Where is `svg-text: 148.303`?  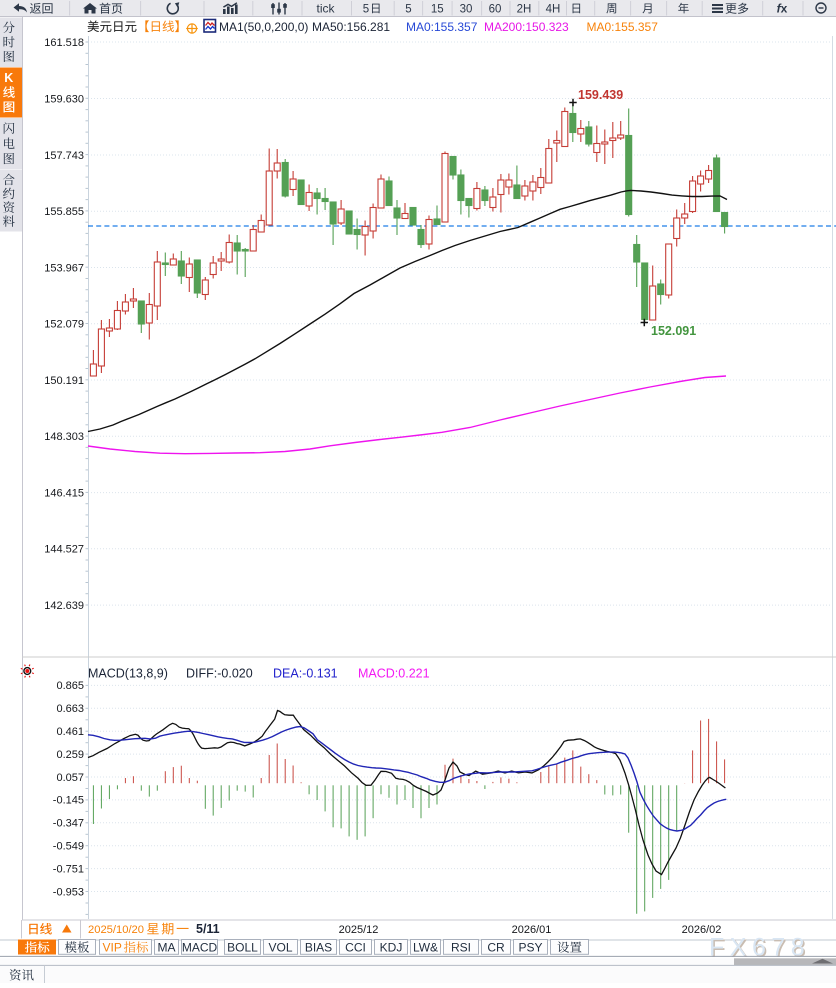 svg-text: 148.303 is located at coordinates (64, 437).